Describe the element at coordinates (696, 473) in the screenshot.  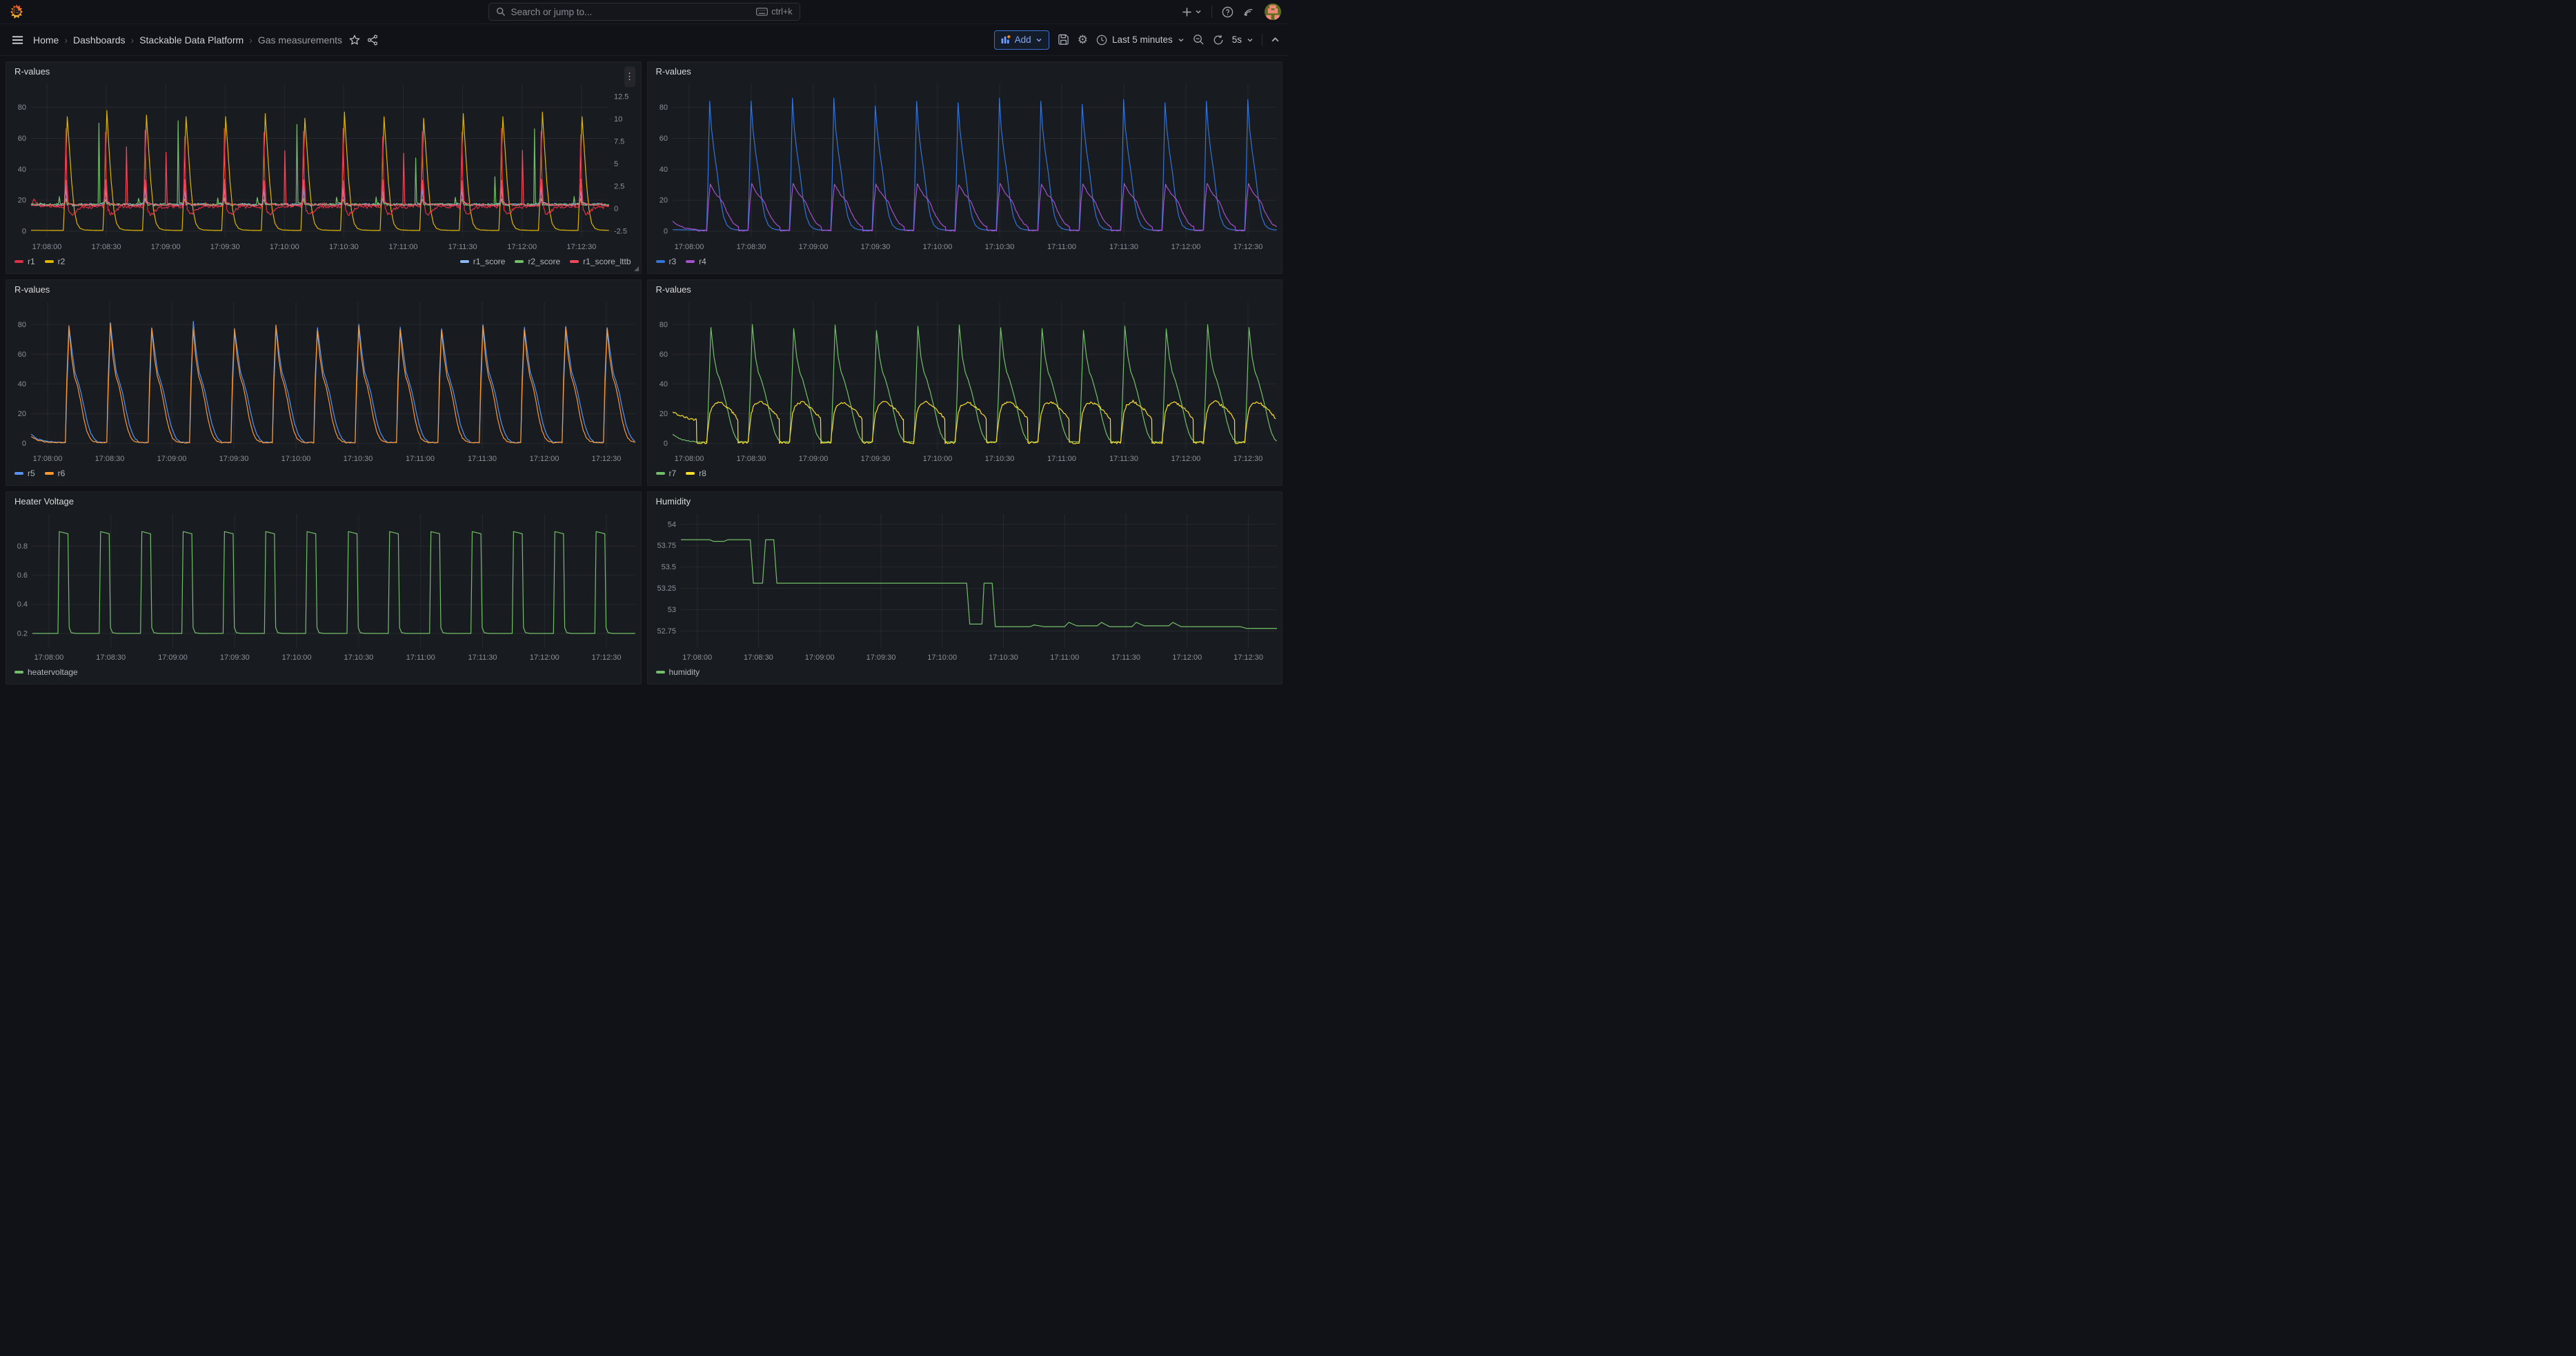
I see `legend-item-r8: r8` at that location.